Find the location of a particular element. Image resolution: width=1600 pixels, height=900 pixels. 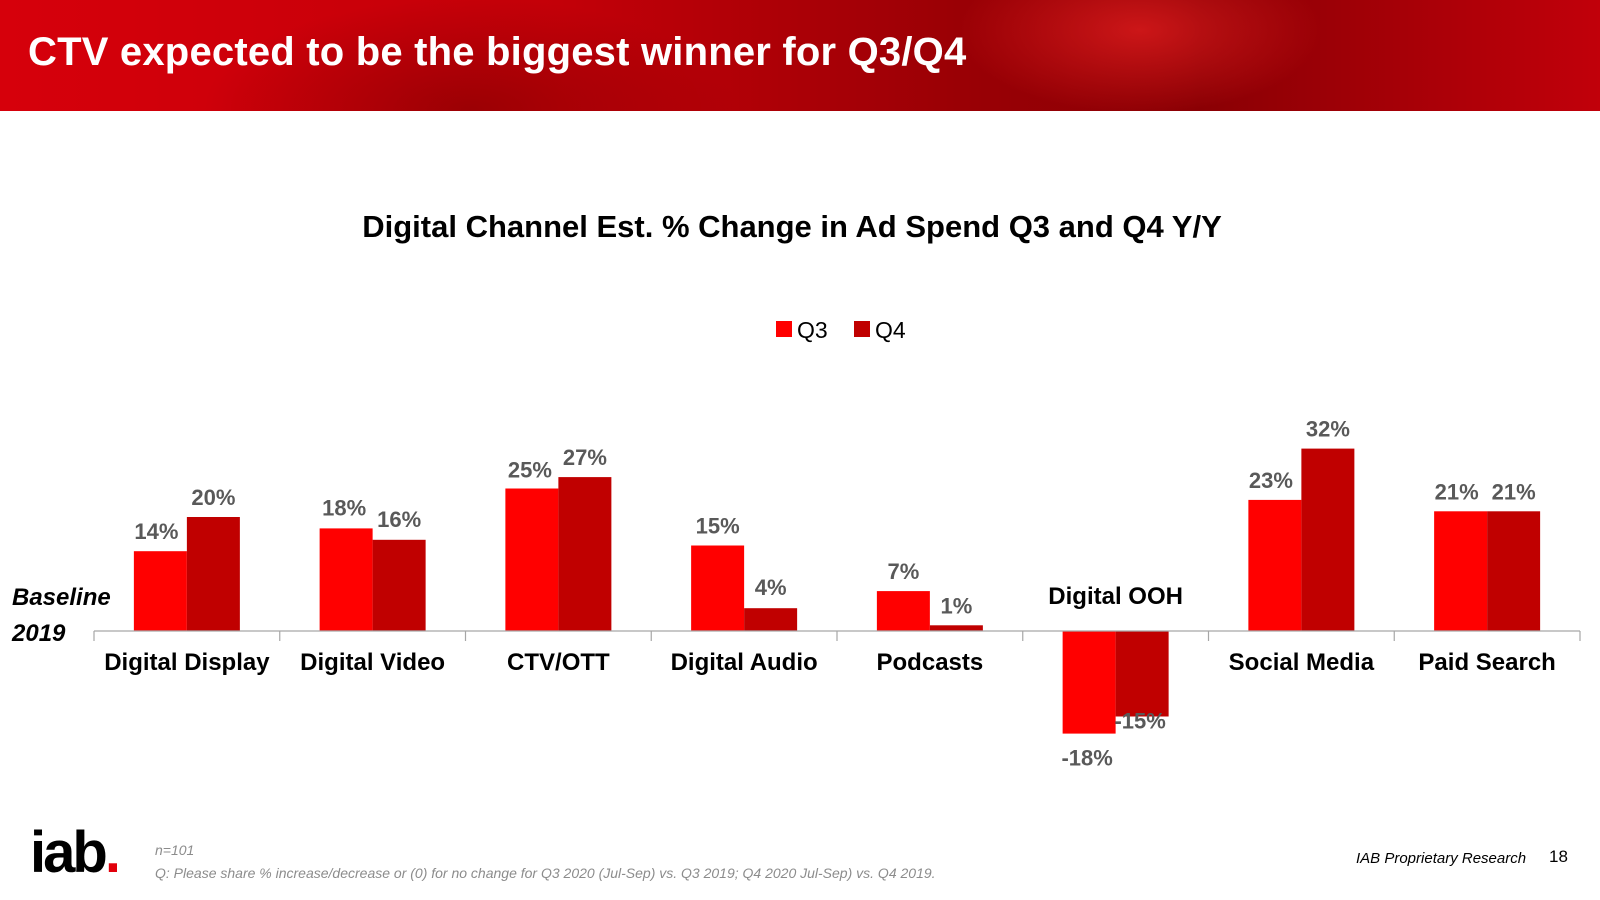

value-label-digital-ooh-q4: -15% is located at coordinates (1139, 721).